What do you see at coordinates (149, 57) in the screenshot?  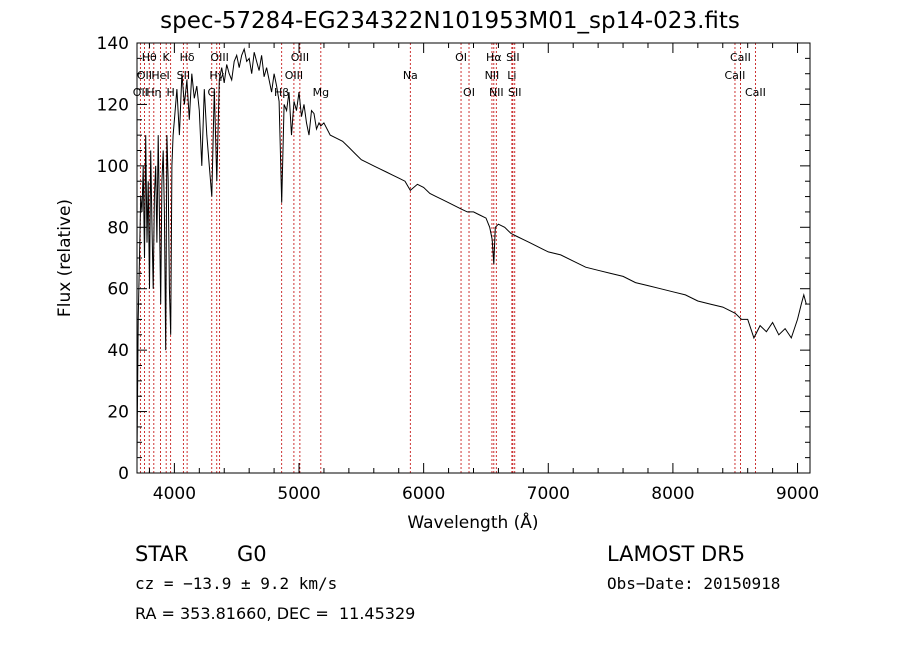 I see `line-marker-label: Hθ` at bounding box center [149, 57].